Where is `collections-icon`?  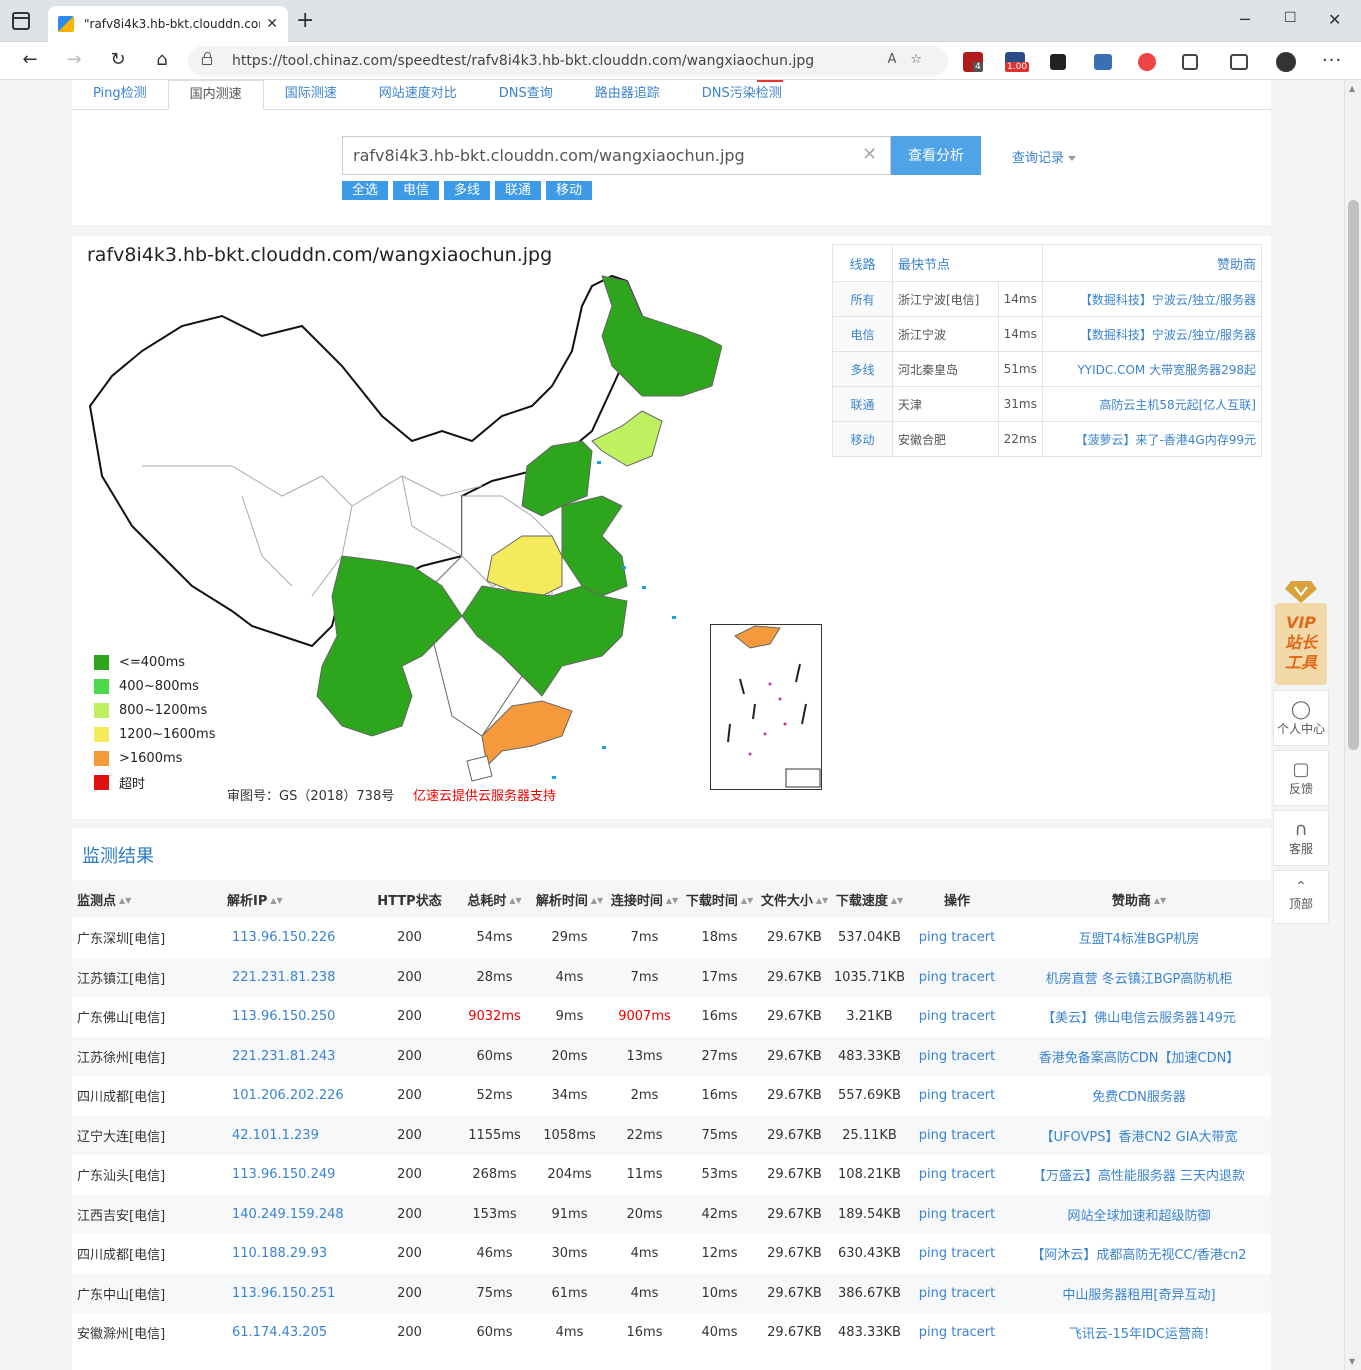
collections-icon is located at coordinates (1239, 62).